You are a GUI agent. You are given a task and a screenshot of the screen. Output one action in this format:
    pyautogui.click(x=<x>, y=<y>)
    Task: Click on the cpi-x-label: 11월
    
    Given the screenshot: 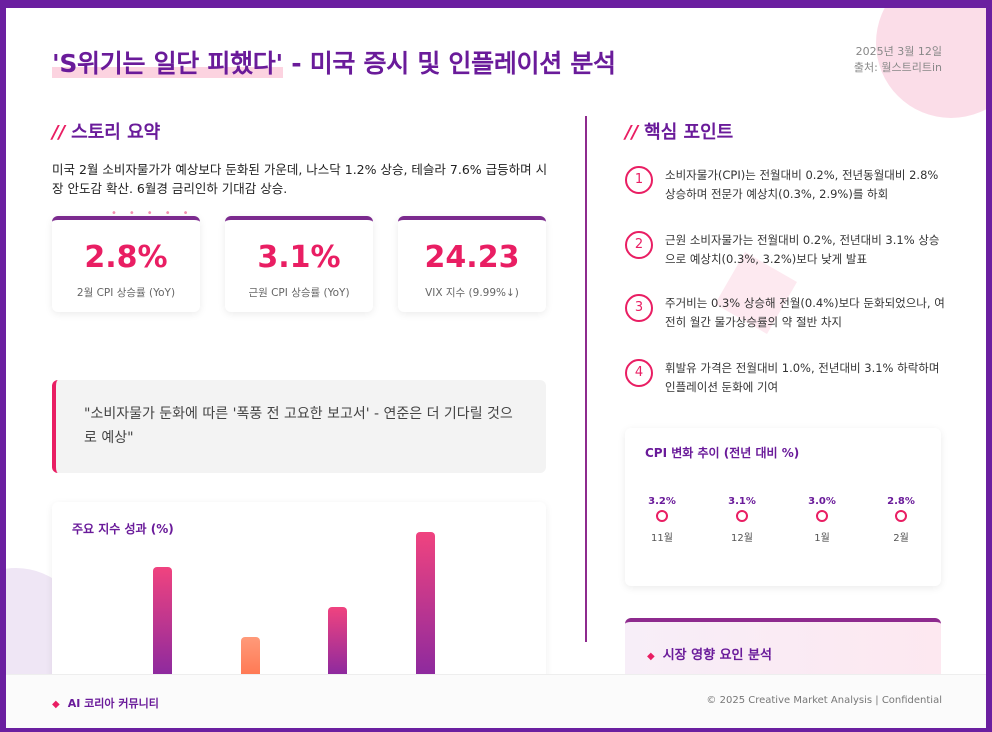 What is the action you would take?
    pyautogui.click(x=662, y=538)
    